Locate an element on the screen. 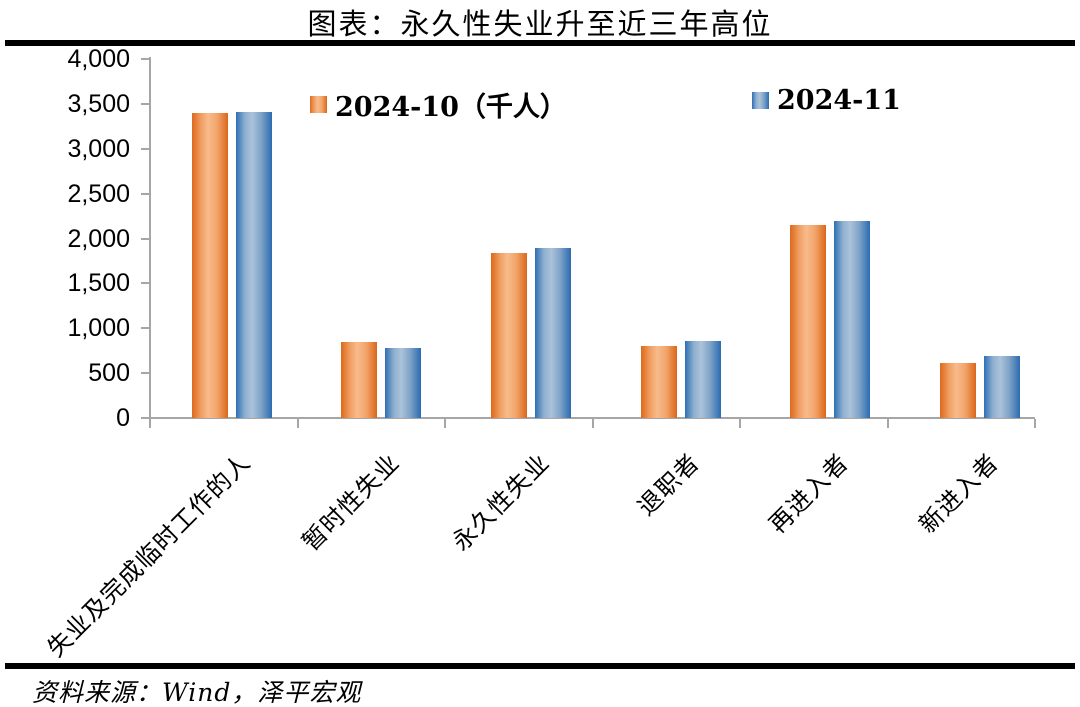 The width and height of the screenshot is (1080, 707). y-axis-tick-label: 500 is located at coordinates (109, 373).